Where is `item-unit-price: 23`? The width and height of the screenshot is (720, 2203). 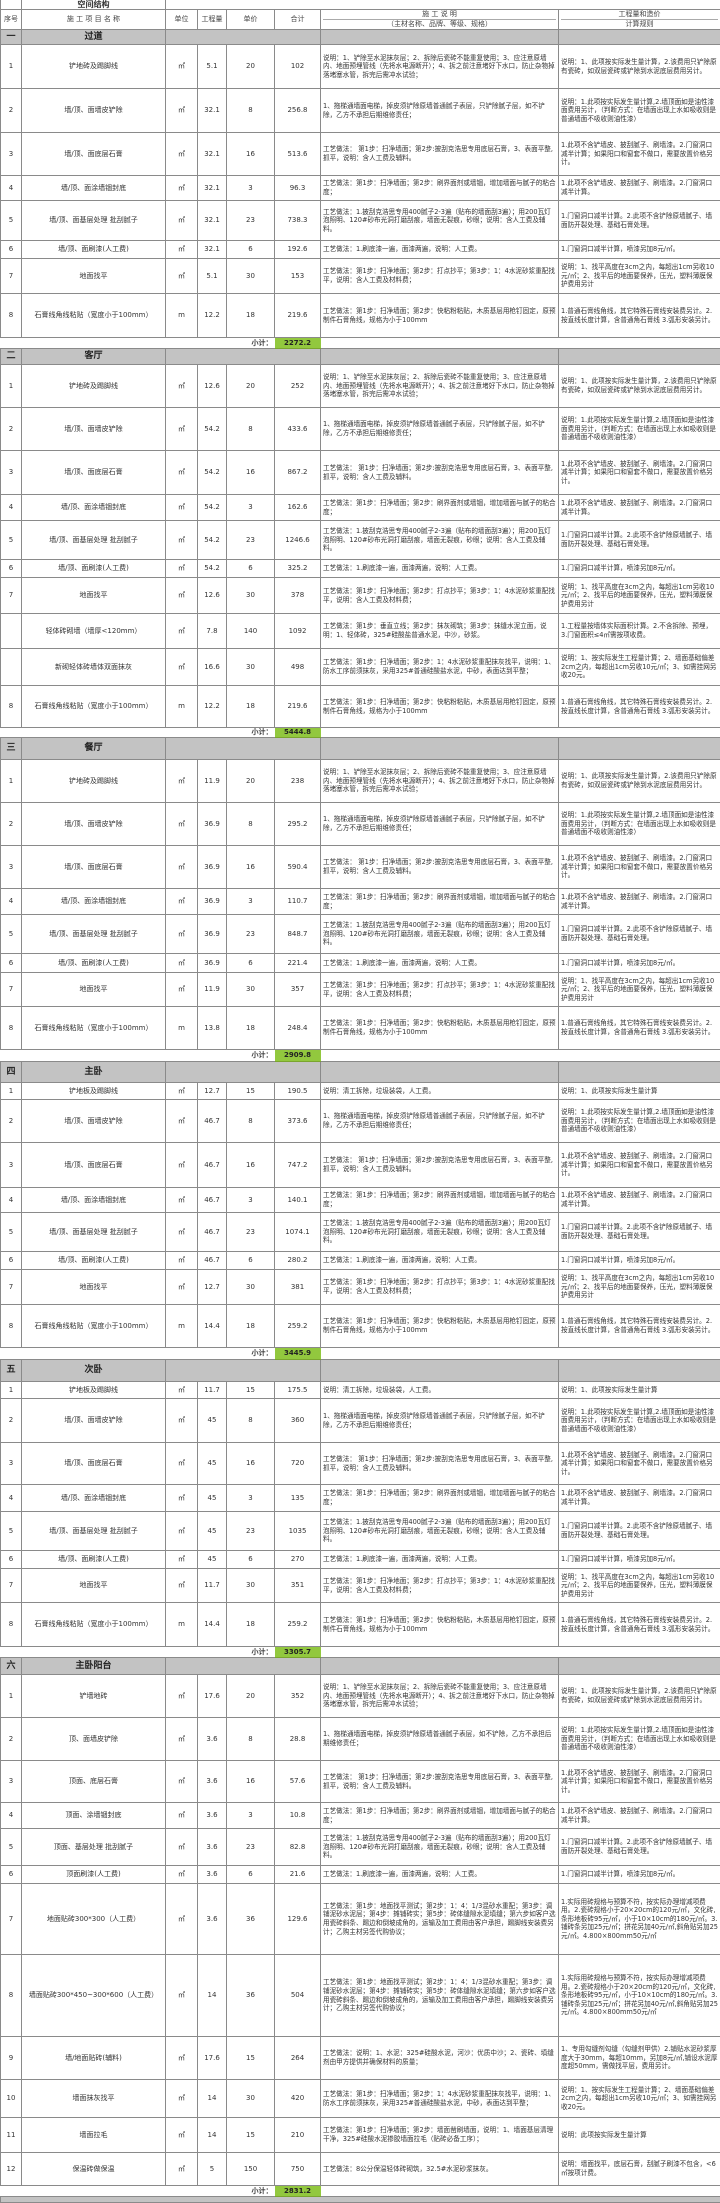 item-unit-price: 23 is located at coordinates (251, 1232).